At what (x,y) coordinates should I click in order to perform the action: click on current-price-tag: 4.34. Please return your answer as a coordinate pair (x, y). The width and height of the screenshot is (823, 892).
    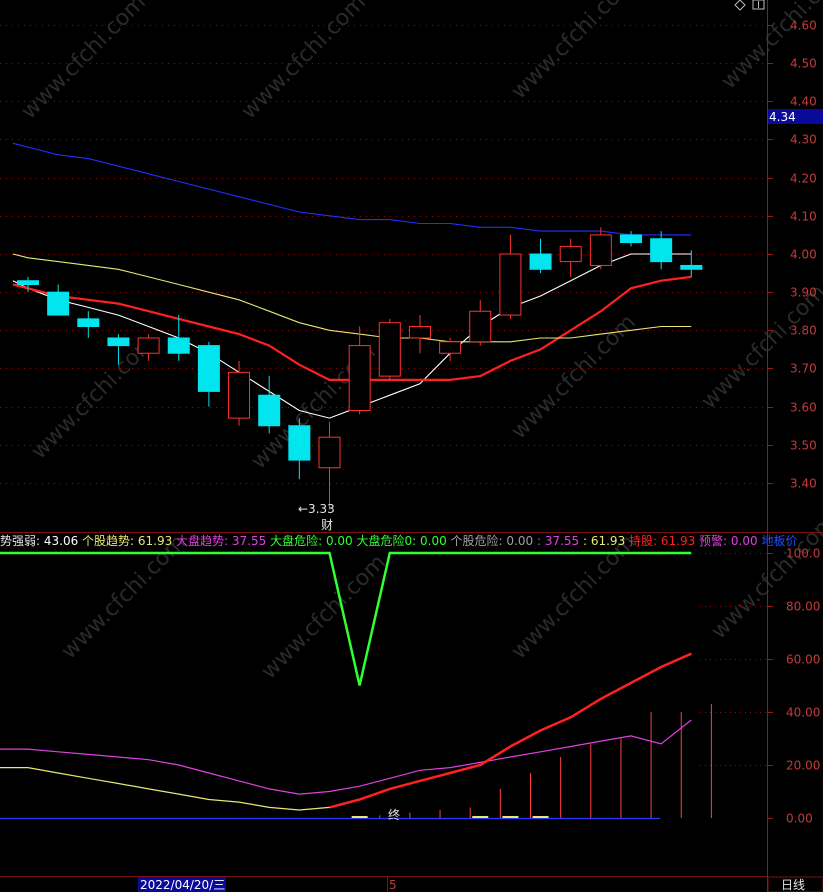
    Looking at the image, I should click on (795, 116).